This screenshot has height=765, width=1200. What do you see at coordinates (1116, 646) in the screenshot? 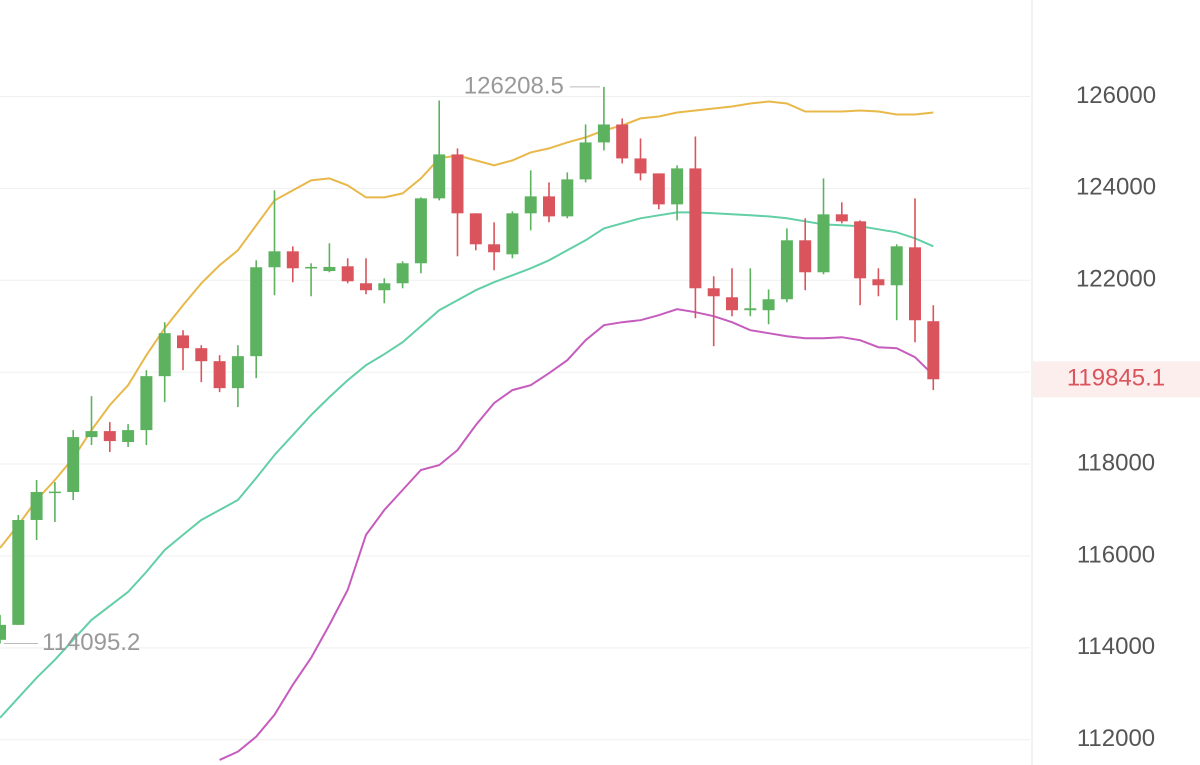
I see `y-tick-label: 114000` at bounding box center [1116, 646].